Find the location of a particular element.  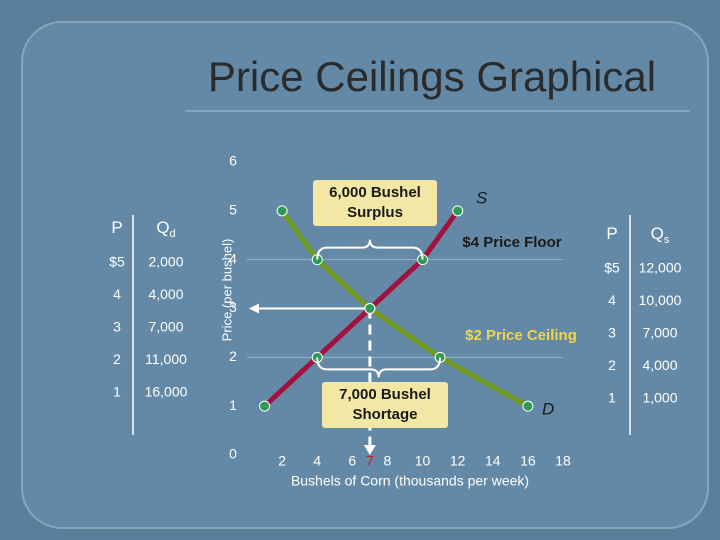

y-tick-label: 0 is located at coordinates (233, 454).